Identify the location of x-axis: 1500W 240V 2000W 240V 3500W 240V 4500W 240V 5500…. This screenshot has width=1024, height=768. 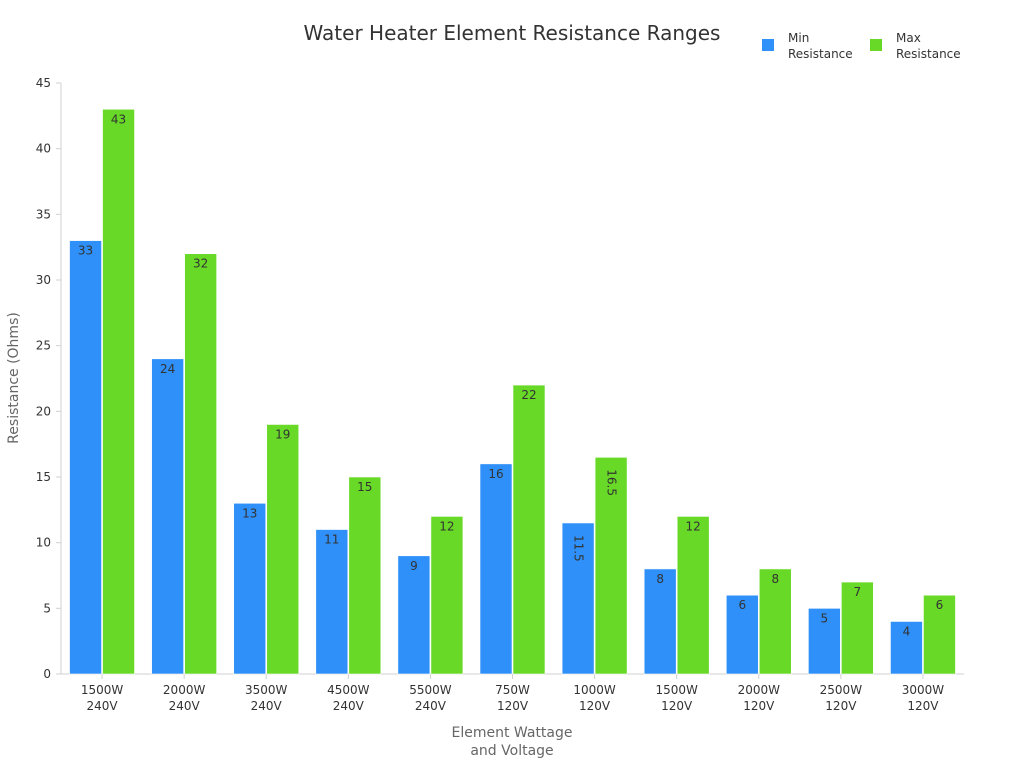
(512, 693).